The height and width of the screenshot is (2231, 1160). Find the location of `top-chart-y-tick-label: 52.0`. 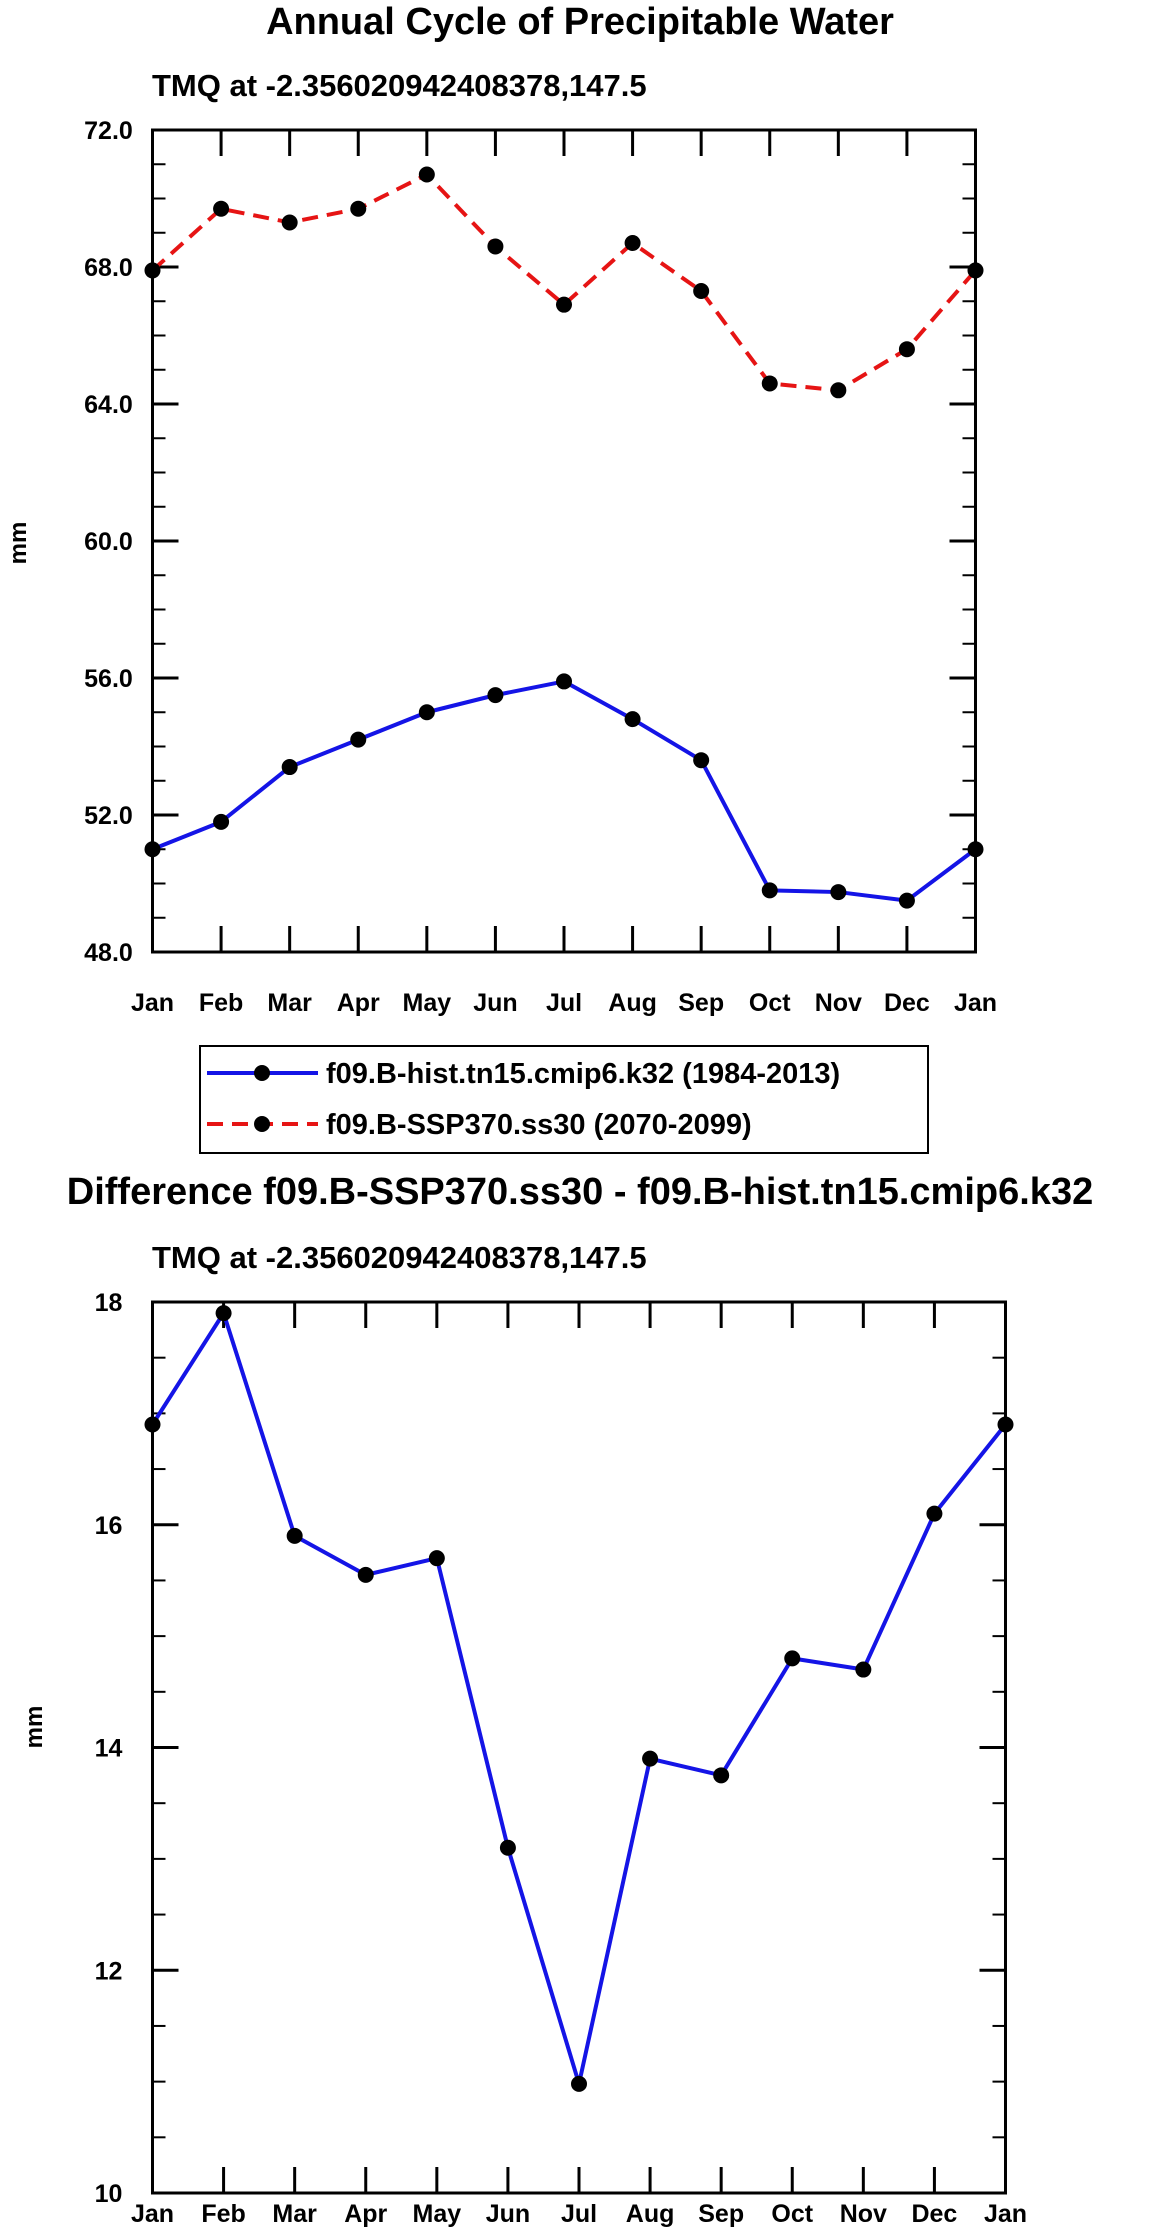

top-chart-y-tick-label: 52.0 is located at coordinates (108, 816).